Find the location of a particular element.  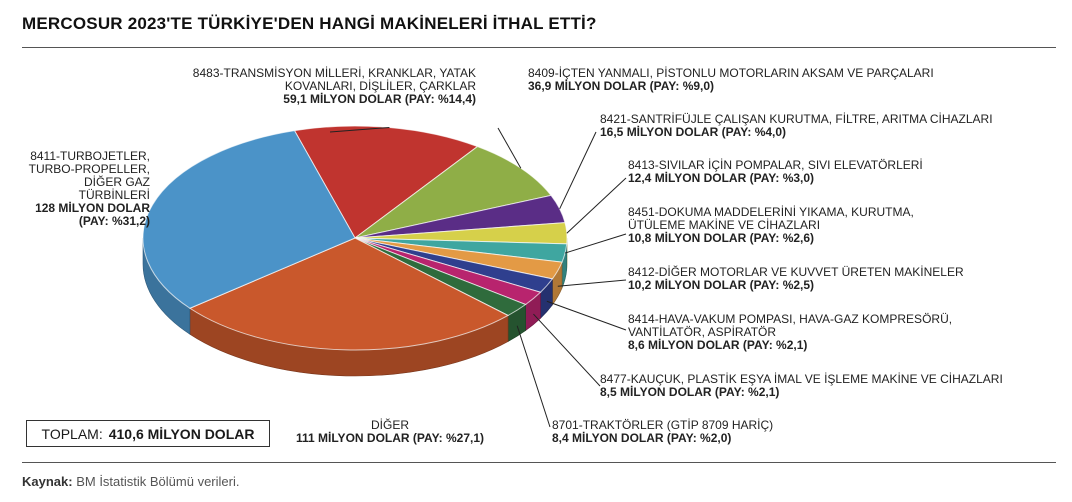

total-label: TOPLAM: is located at coordinates (72, 433).